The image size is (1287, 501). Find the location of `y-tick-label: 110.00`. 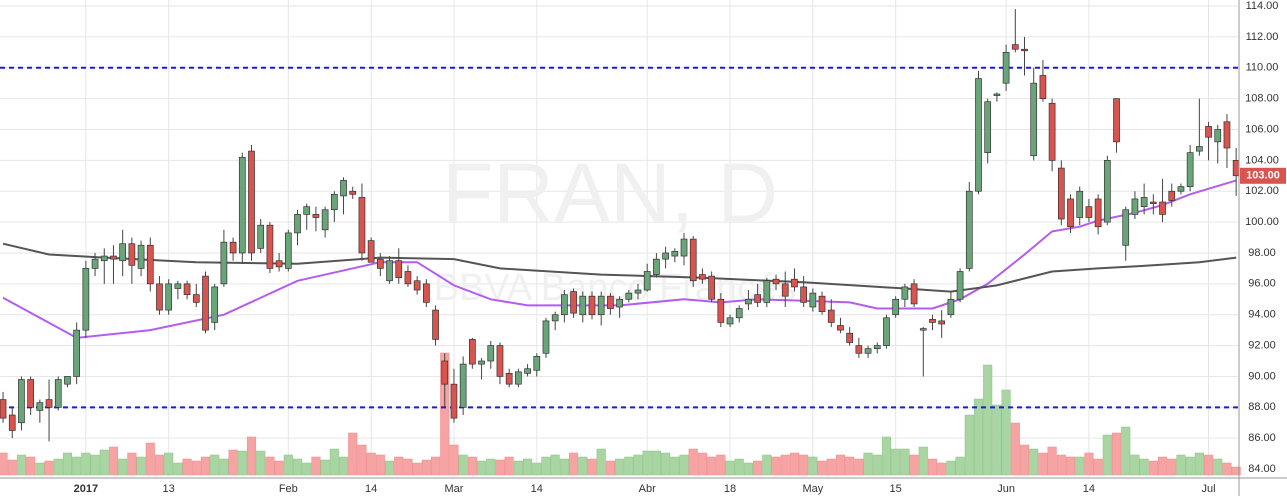

y-tick-label: 110.00 is located at coordinates (1262, 68).